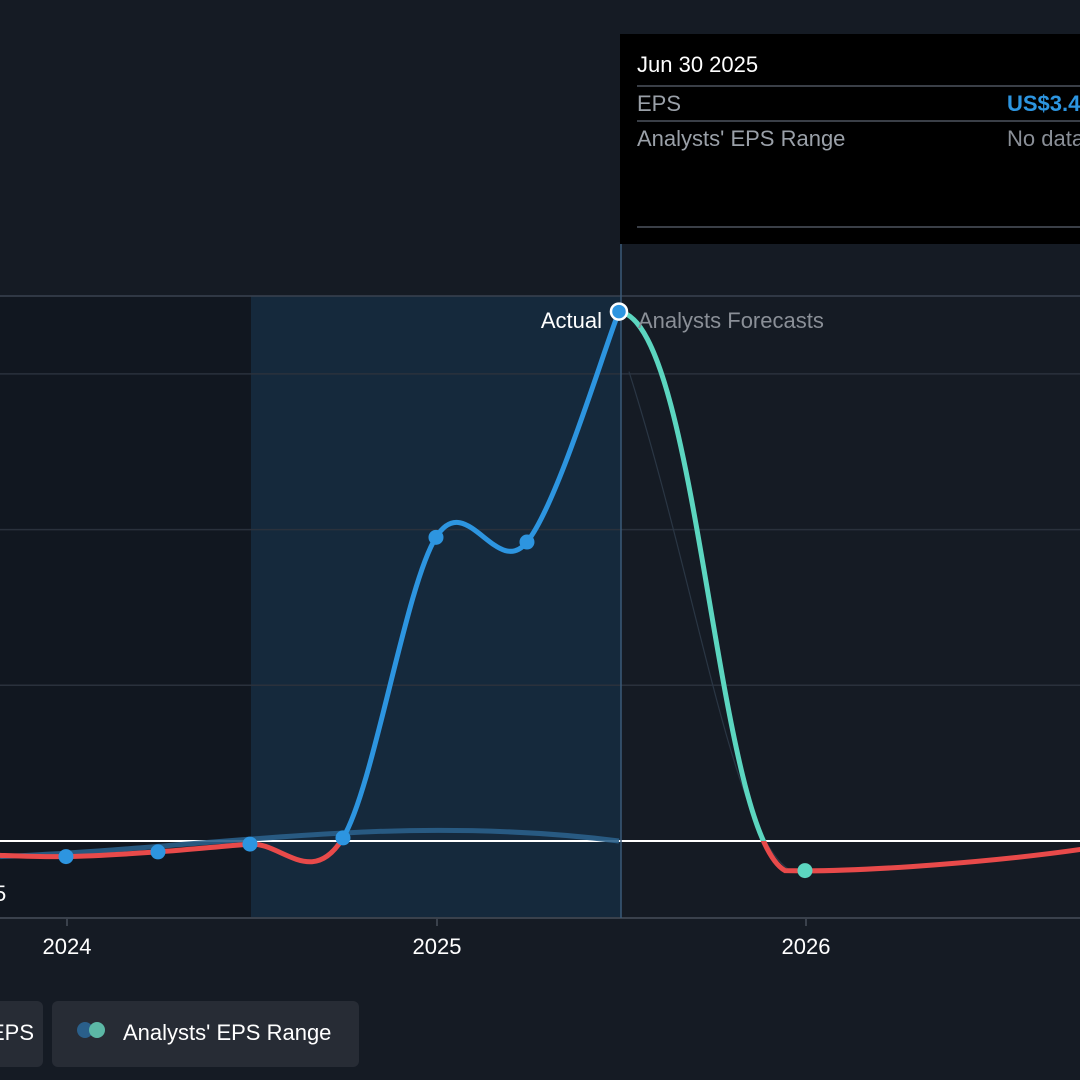 This screenshot has height=1080, width=1080. Describe the element at coordinates (858, 103) in the screenshot. I see `tooltip-row-eps: EPS US$3.4` at that location.